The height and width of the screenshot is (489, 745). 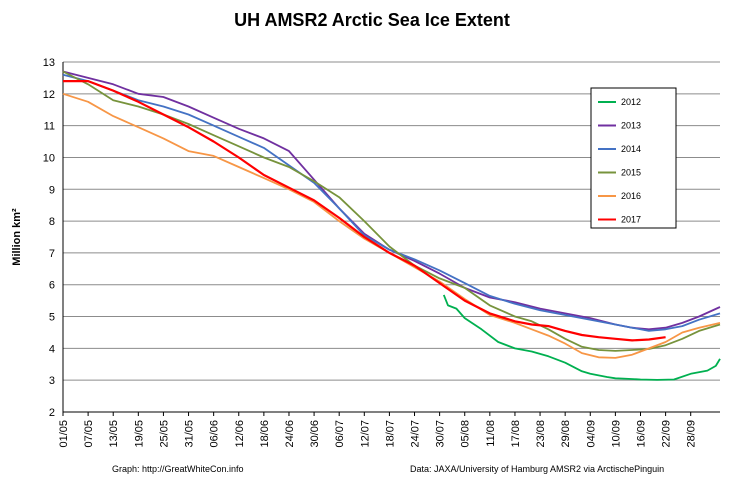 What do you see at coordinates (581, 337) in the screenshot?
I see `series-line-2012` at bounding box center [581, 337].